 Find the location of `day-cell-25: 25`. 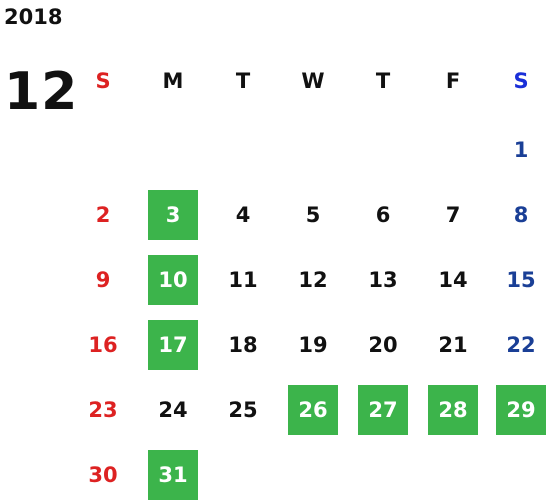

day-cell-25: 25 is located at coordinates (243, 410).